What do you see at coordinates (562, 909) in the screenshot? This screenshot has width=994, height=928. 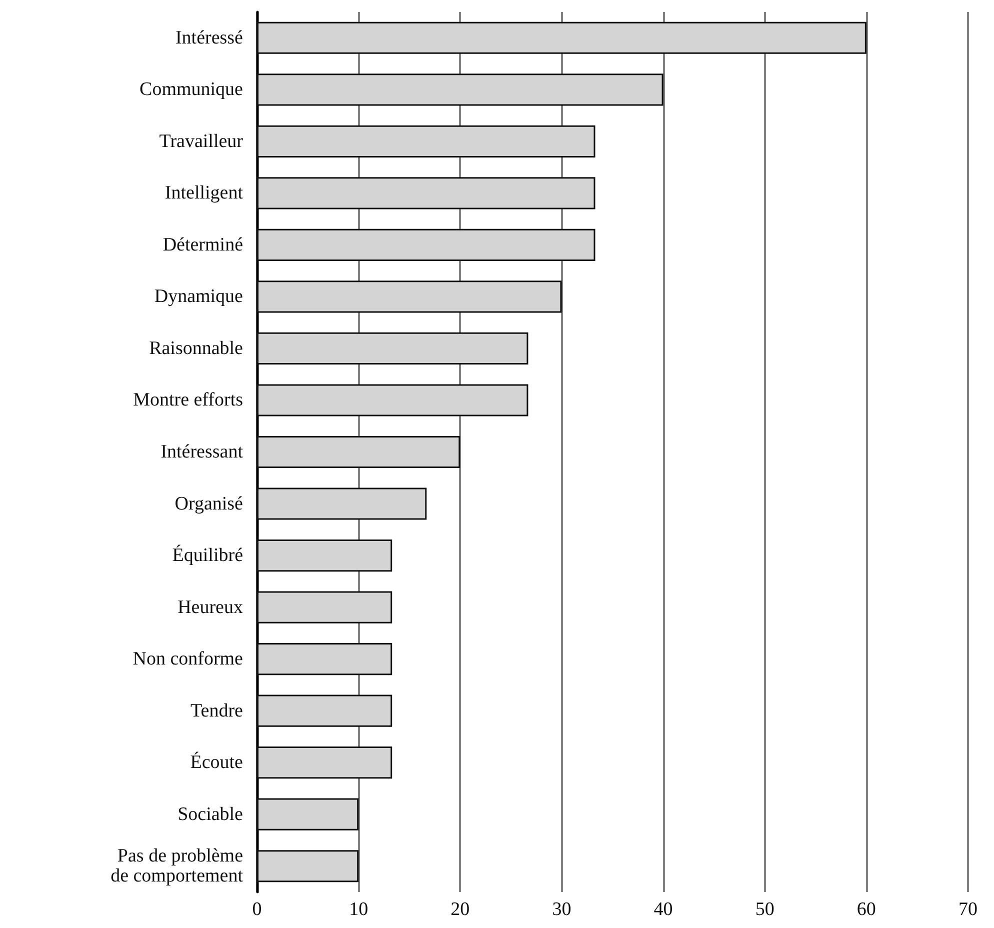 I see `x-tick-label: 30` at bounding box center [562, 909].